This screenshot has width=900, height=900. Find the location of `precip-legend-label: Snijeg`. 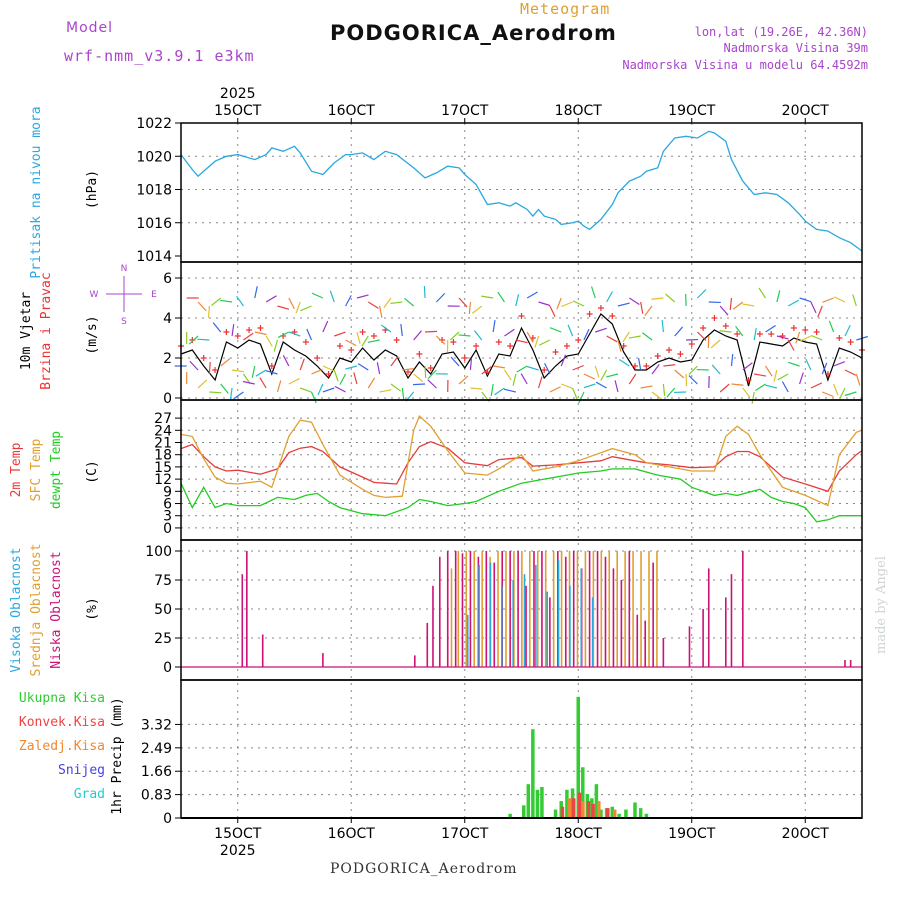

precip-legend-label: Snijeg is located at coordinates (81, 770).